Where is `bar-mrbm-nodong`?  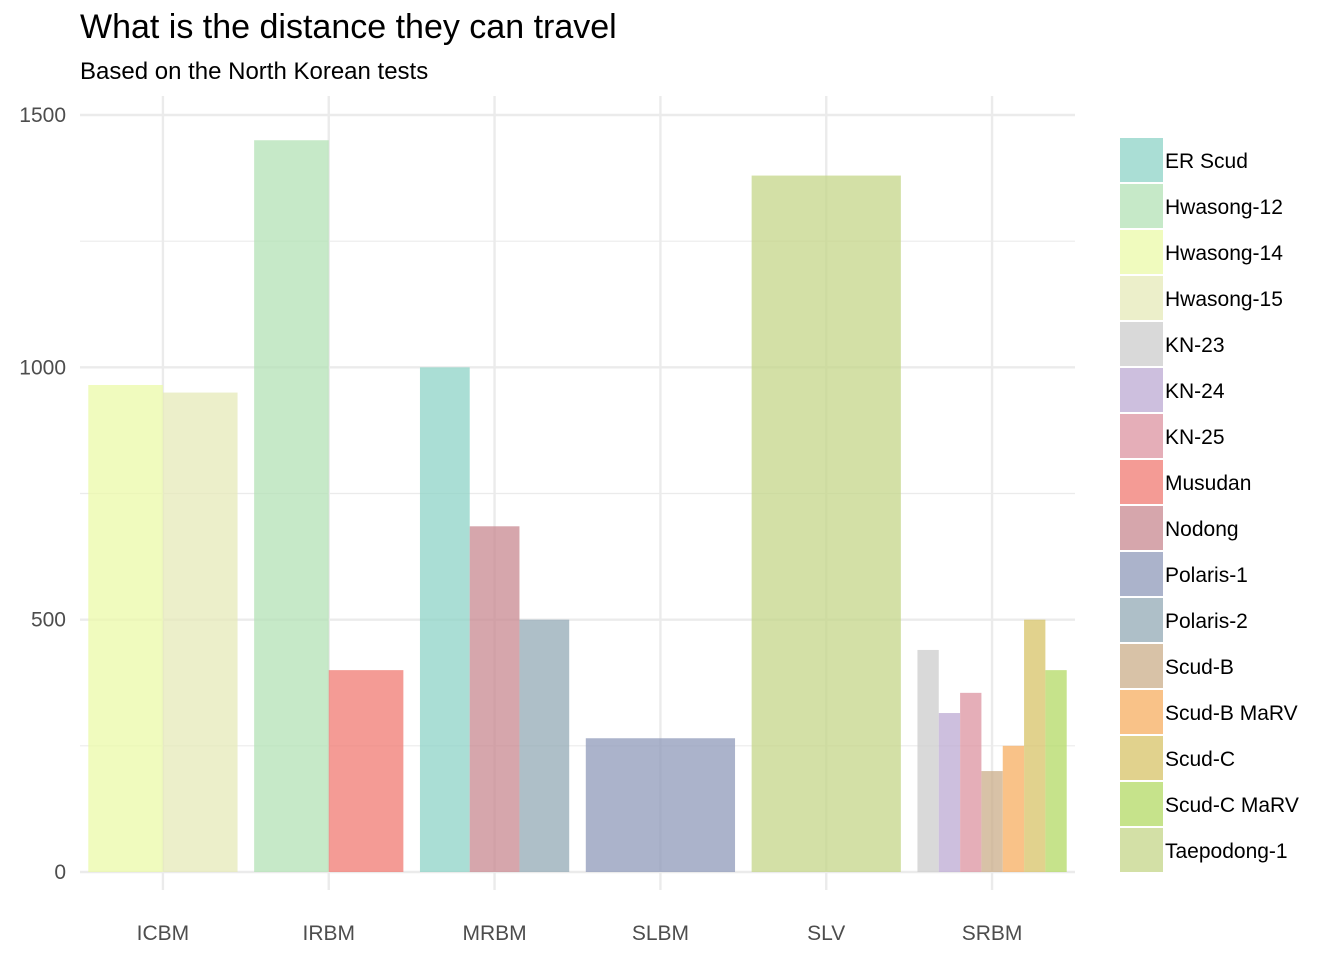
bar-mrbm-nodong is located at coordinates (494, 699).